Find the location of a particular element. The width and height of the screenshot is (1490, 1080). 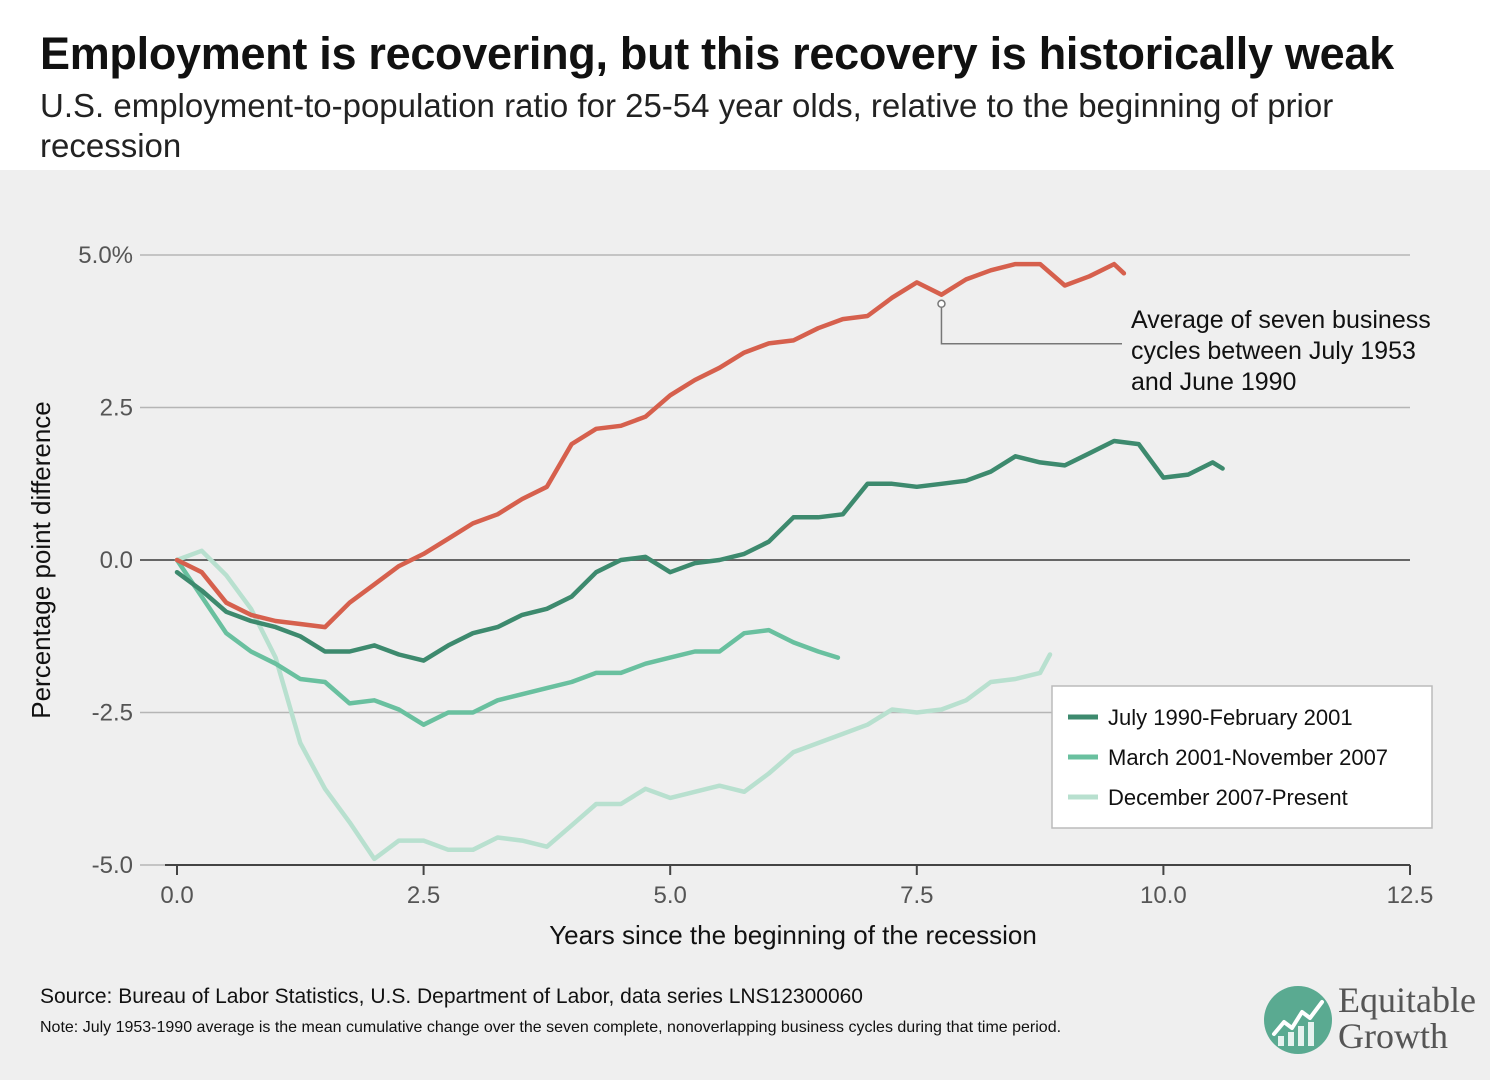

x-tick-label: 7.5 is located at coordinates (916, 895).